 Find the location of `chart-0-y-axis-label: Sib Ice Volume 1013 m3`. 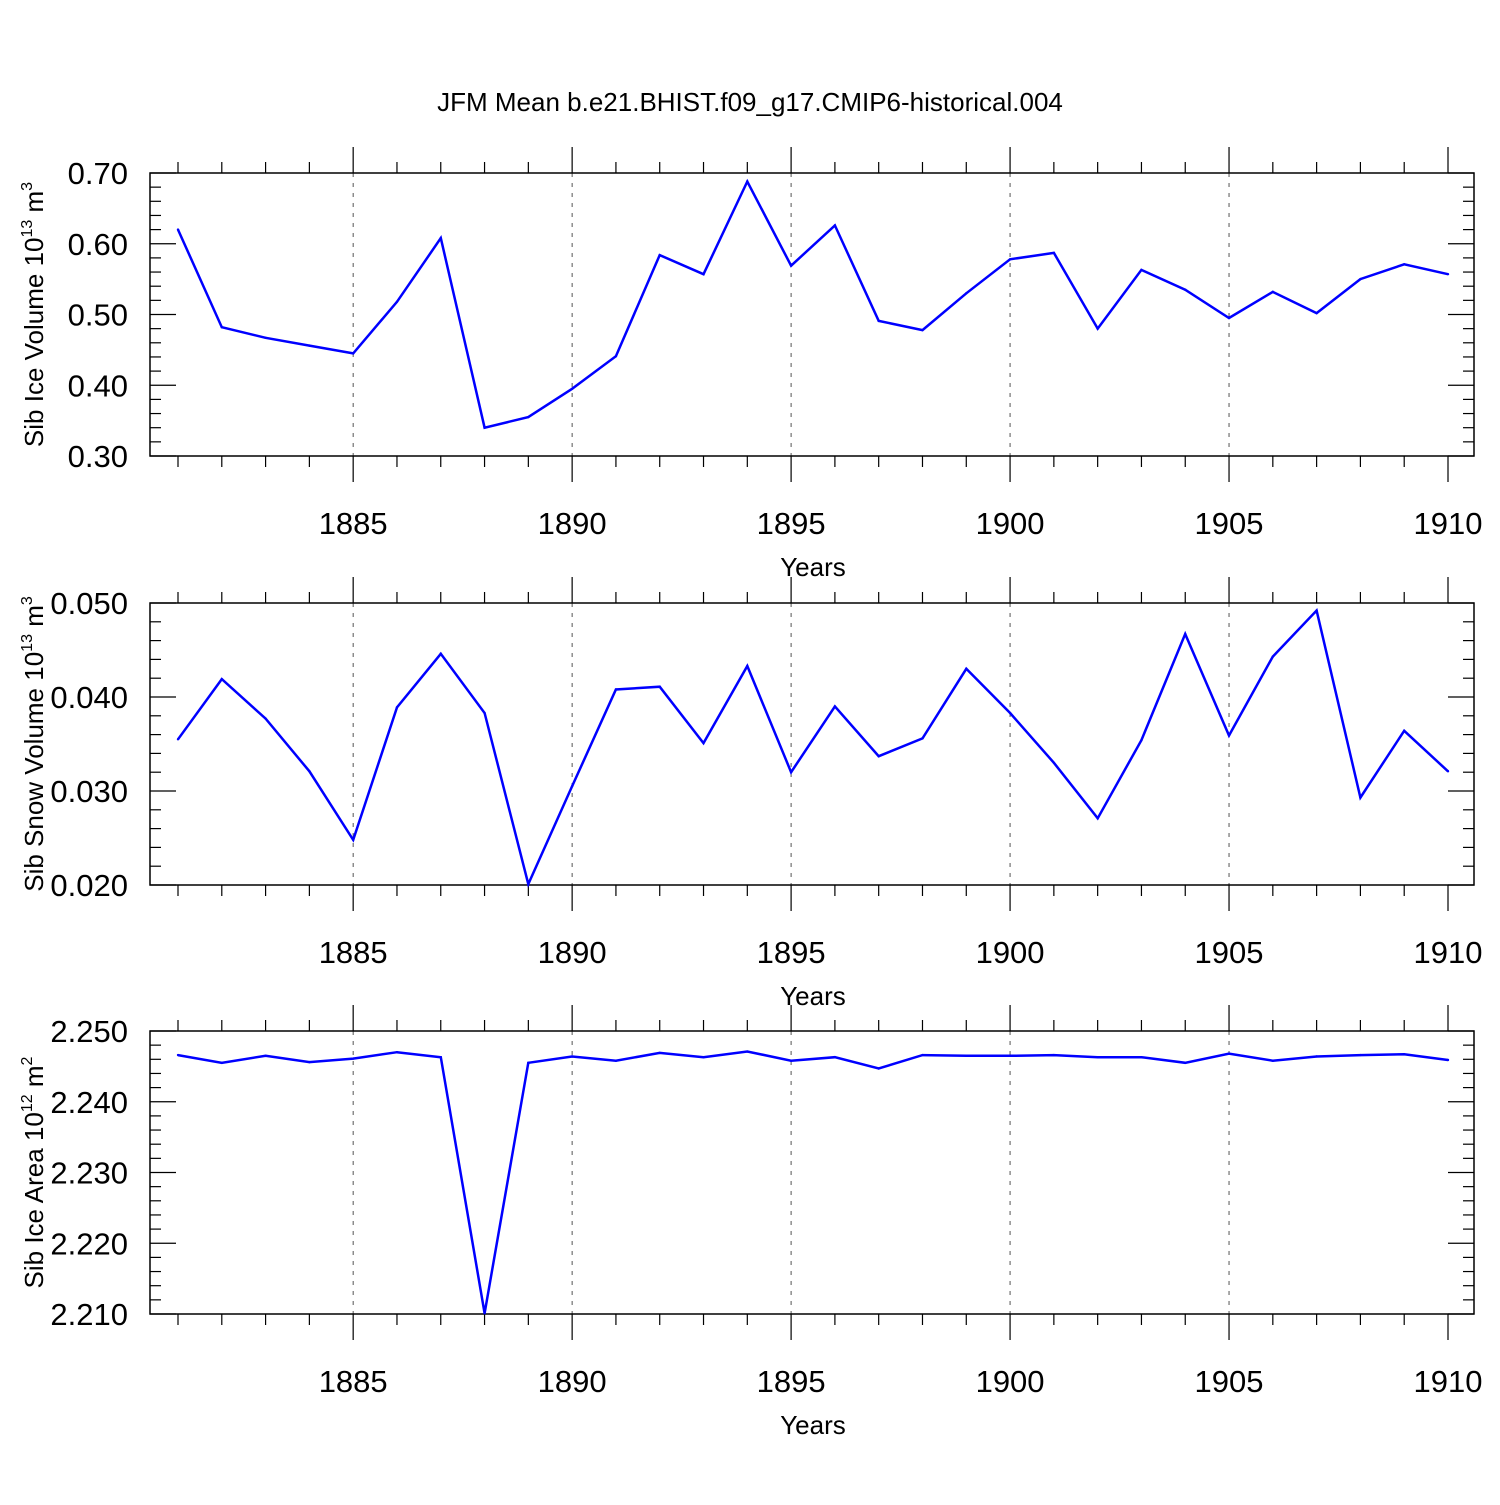

chart-0-y-axis-label: Sib Ice Volume 1013 m3 is located at coordinates (34, 314).